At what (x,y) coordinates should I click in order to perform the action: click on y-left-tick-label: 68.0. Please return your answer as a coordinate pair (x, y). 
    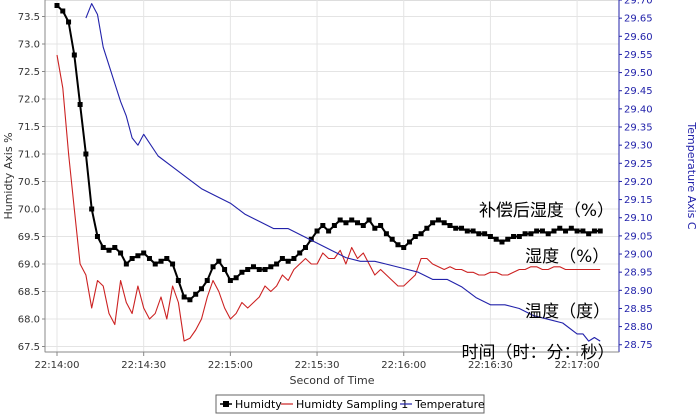
    Looking at the image, I should click on (29, 320).